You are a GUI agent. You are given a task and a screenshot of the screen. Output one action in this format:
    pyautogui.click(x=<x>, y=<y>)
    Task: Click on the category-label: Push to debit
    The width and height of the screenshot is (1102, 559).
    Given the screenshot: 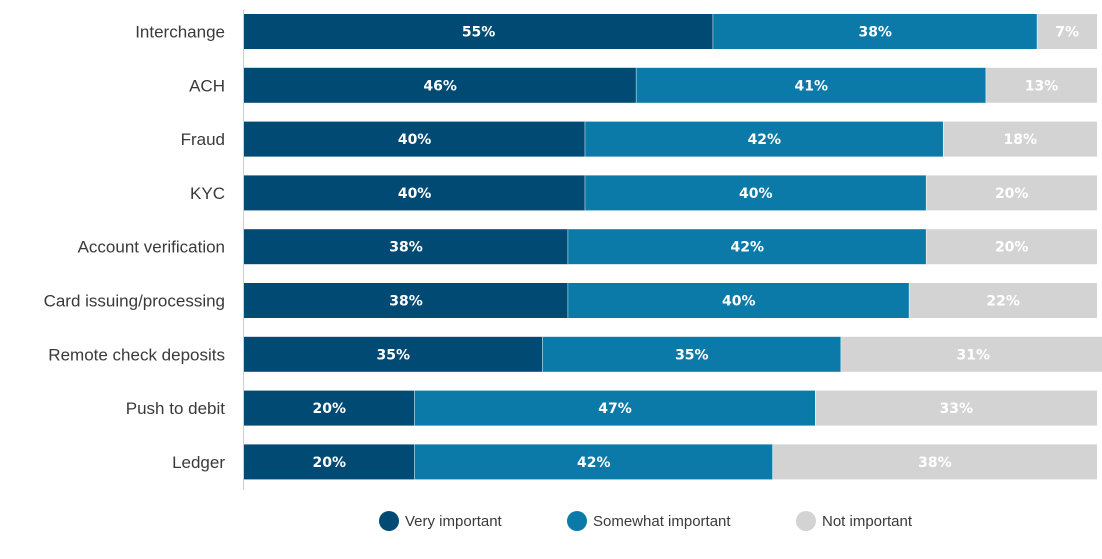 What is the action you would take?
    pyautogui.click(x=176, y=408)
    